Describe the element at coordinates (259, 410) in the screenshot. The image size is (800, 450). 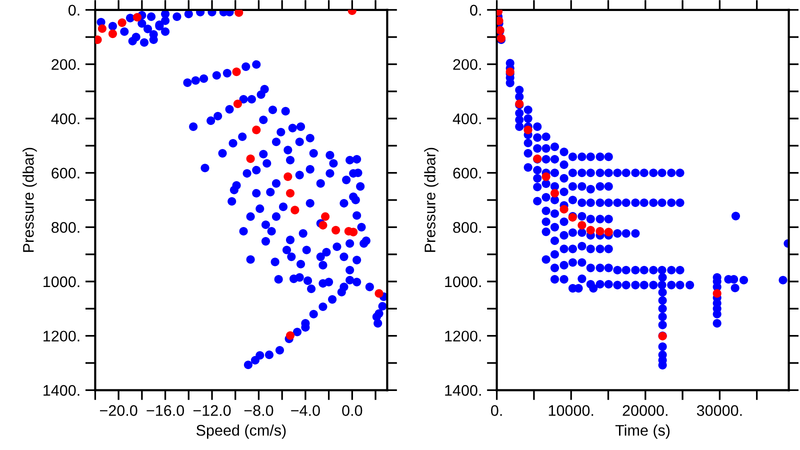
I see `x-tick-label: −8.0` at that location.